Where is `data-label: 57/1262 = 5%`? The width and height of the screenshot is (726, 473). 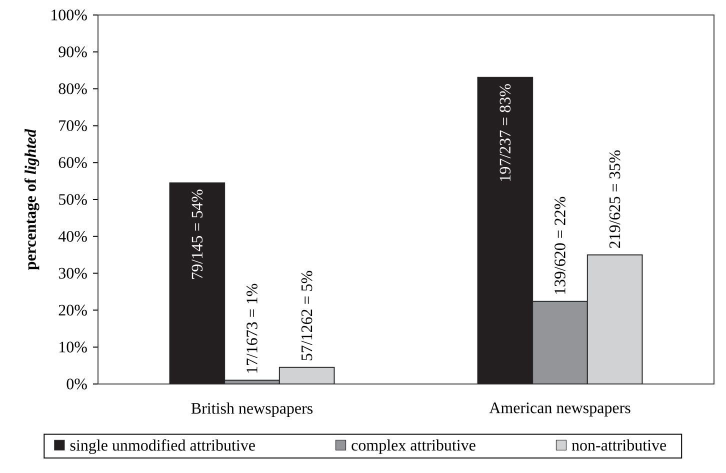
data-label: 57/1262 = 5% is located at coordinates (306, 315).